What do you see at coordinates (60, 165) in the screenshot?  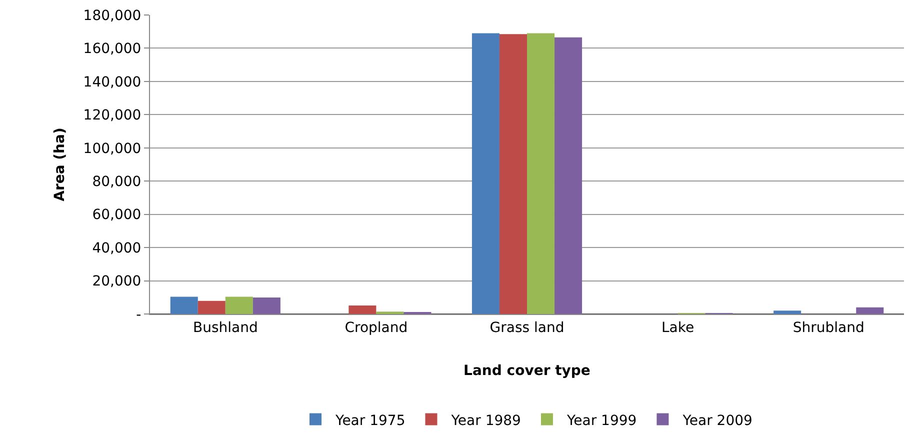 I see `y-axis-title: Area (ha)` at bounding box center [60, 165].